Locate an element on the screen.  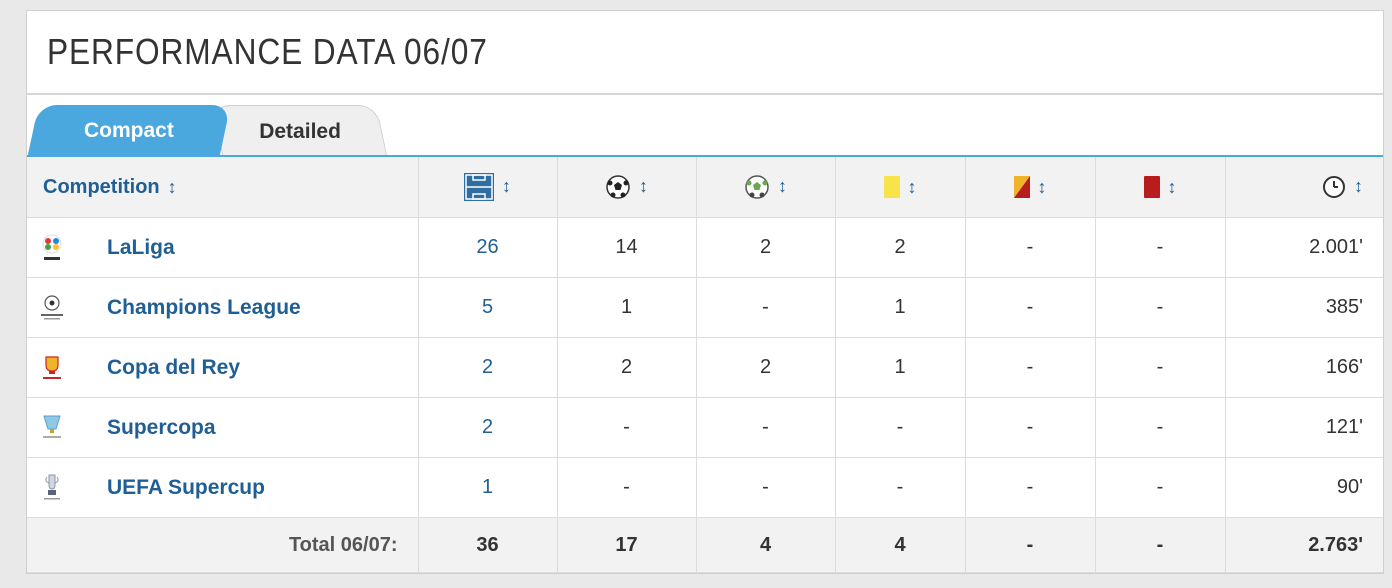
competition-cell: Supercopa is located at coordinates (223, 427).